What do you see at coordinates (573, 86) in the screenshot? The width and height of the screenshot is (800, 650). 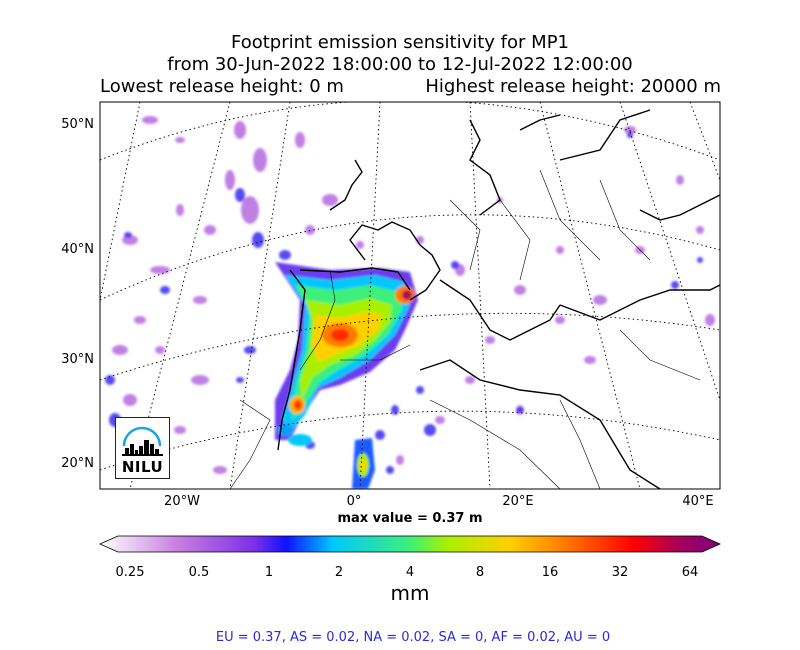 I see `highest-release-height: Highest release height: 20000 m` at bounding box center [573, 86].